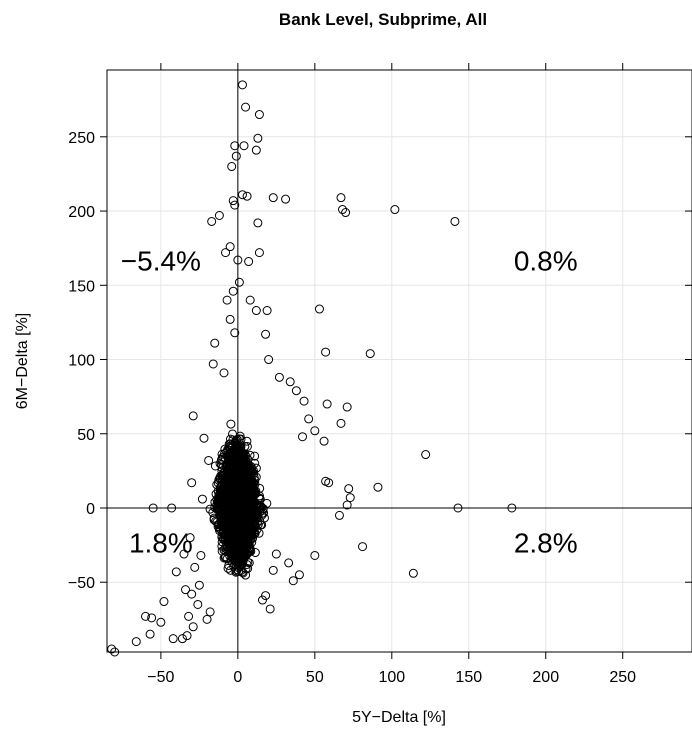  I want to click on quadrant-label: 0.8%, so click(546, 260).